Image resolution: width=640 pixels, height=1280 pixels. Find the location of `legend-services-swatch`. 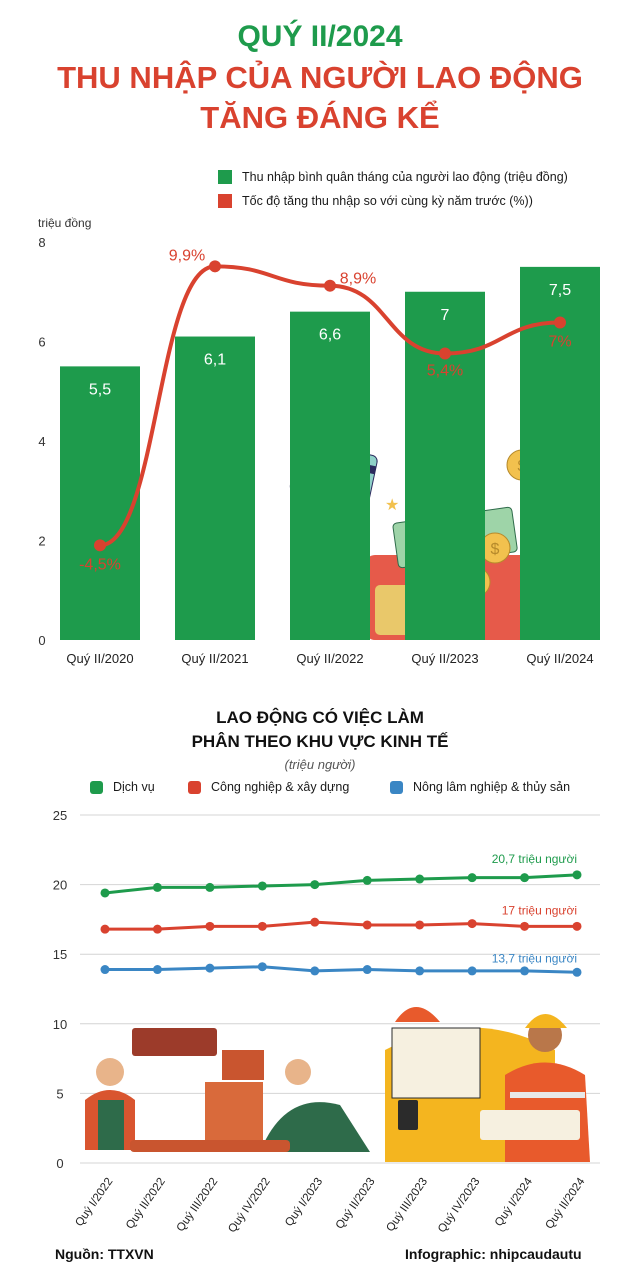

legend-services-swatch is located at coordinates (96, 787).